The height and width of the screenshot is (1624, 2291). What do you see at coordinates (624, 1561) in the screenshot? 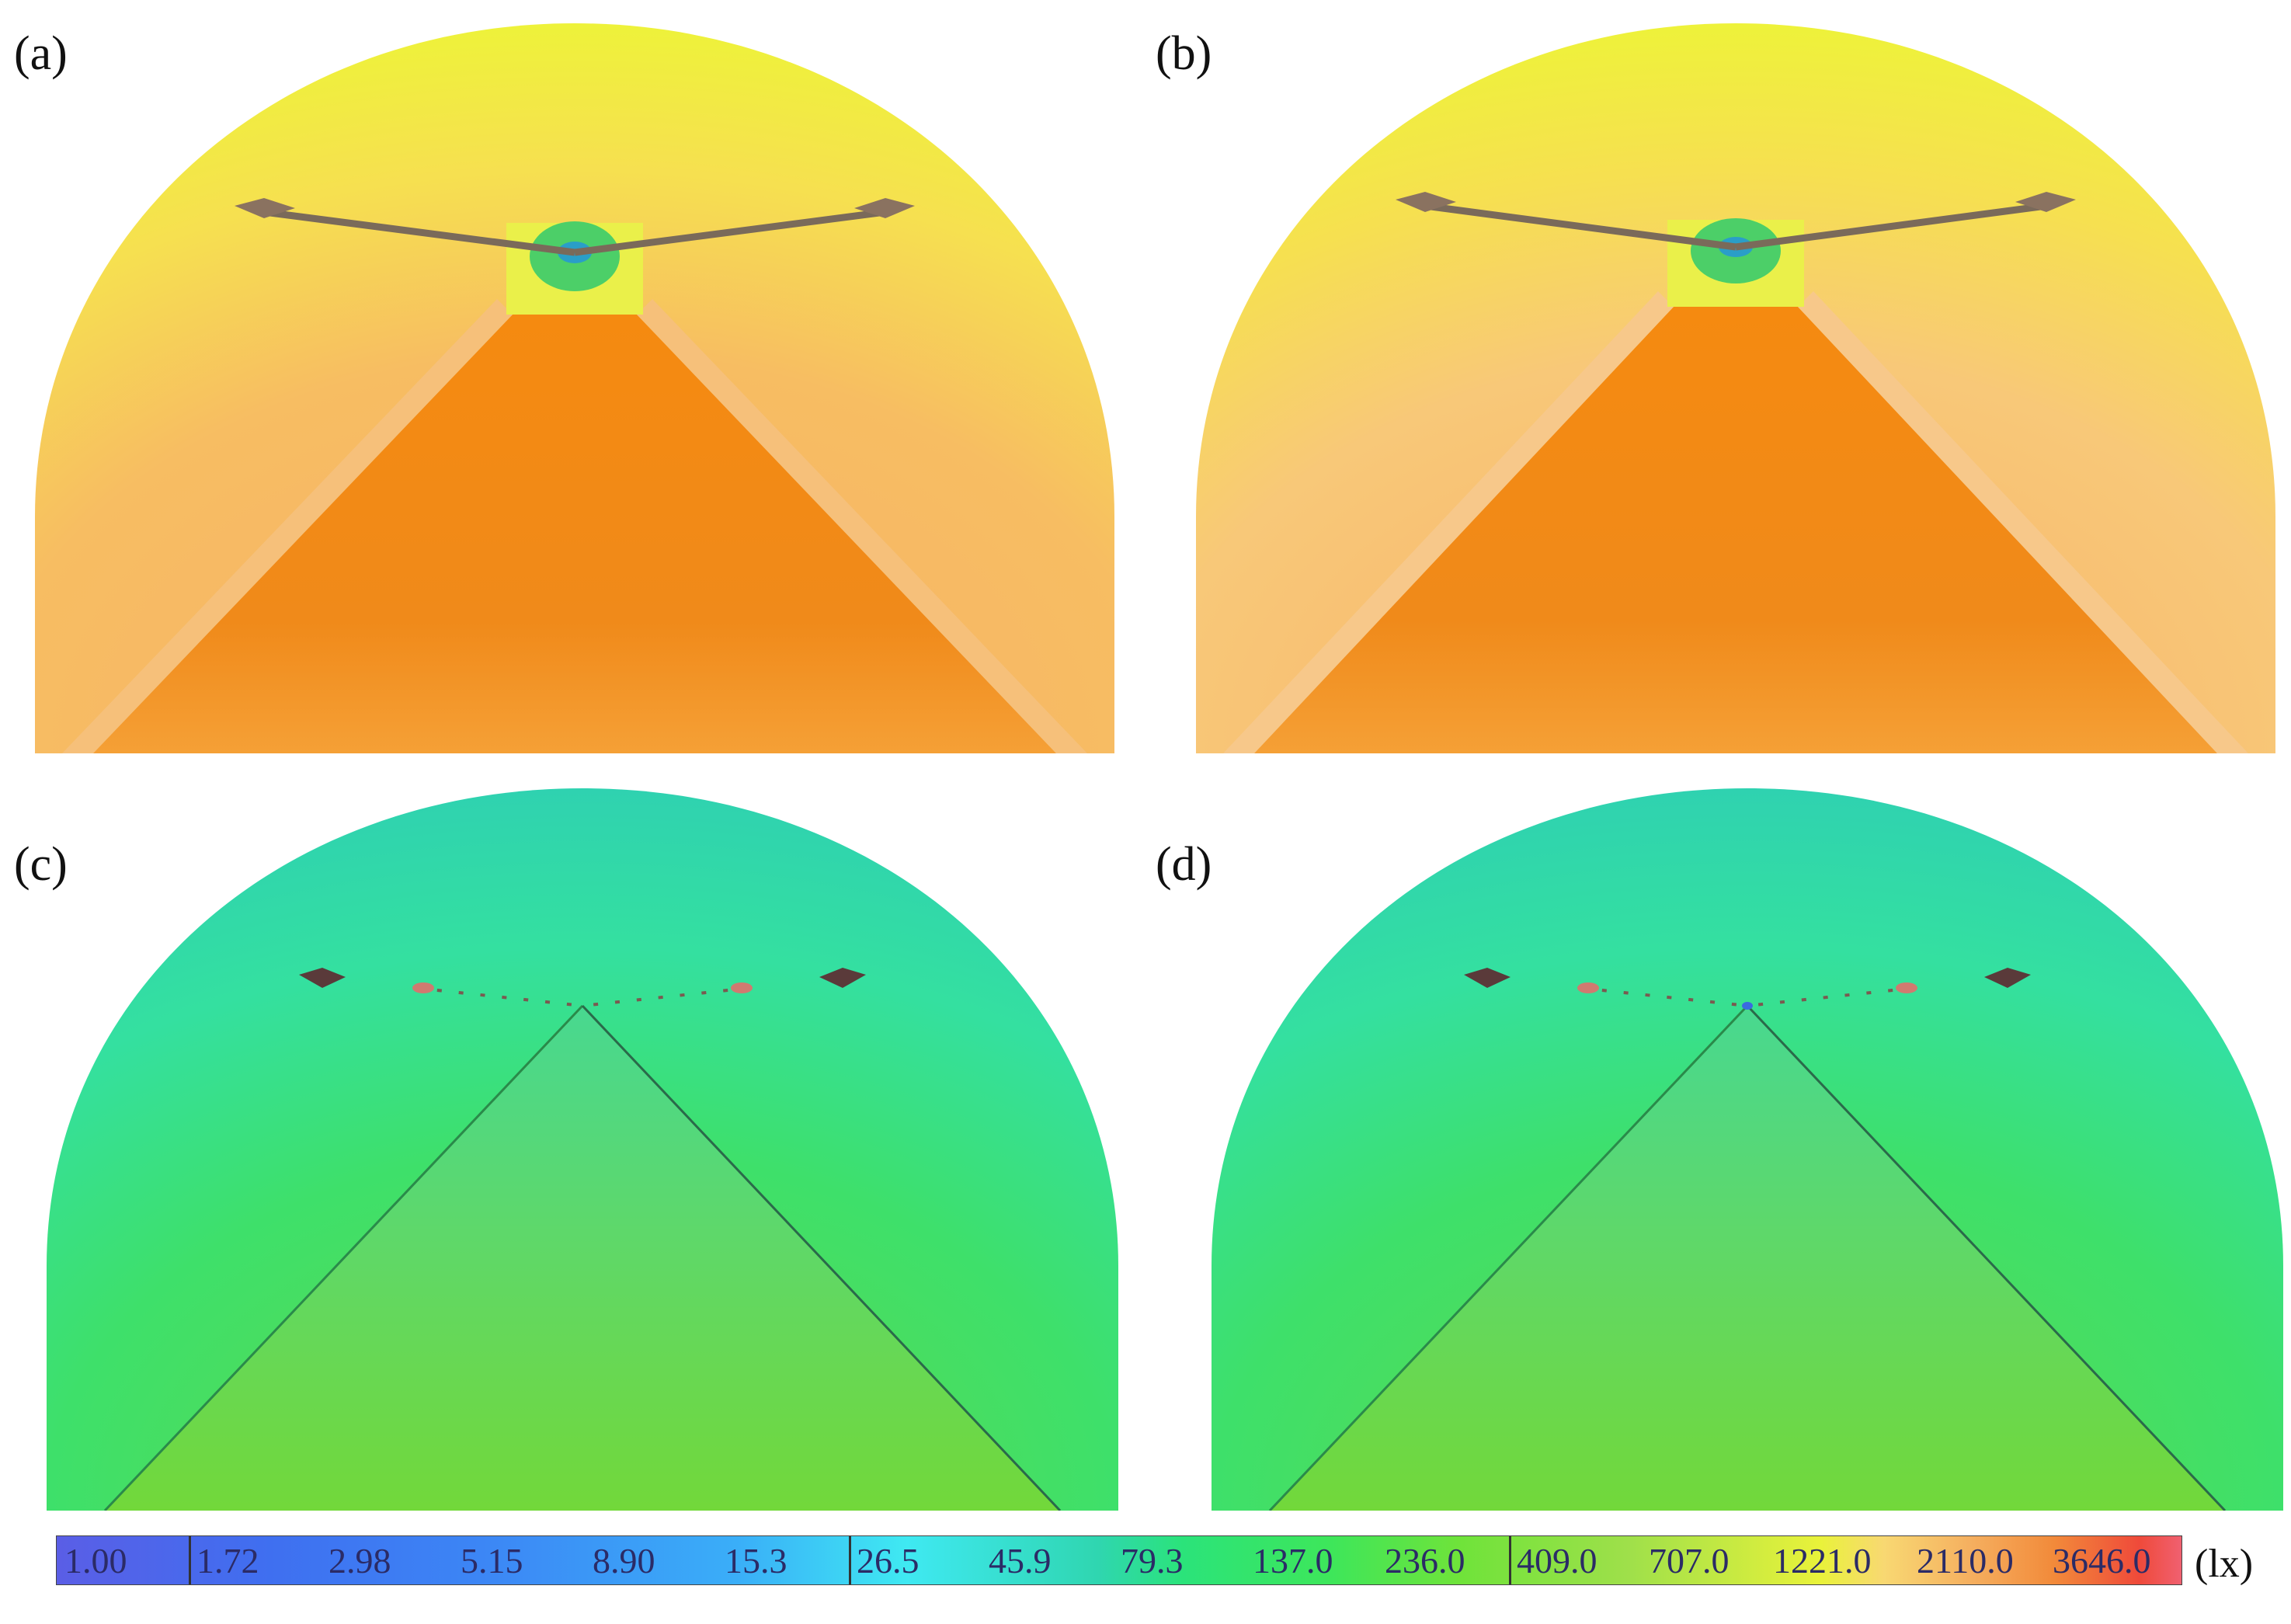
I see `colorbar-tick: 8.90` at bounding box center [624, 1561].